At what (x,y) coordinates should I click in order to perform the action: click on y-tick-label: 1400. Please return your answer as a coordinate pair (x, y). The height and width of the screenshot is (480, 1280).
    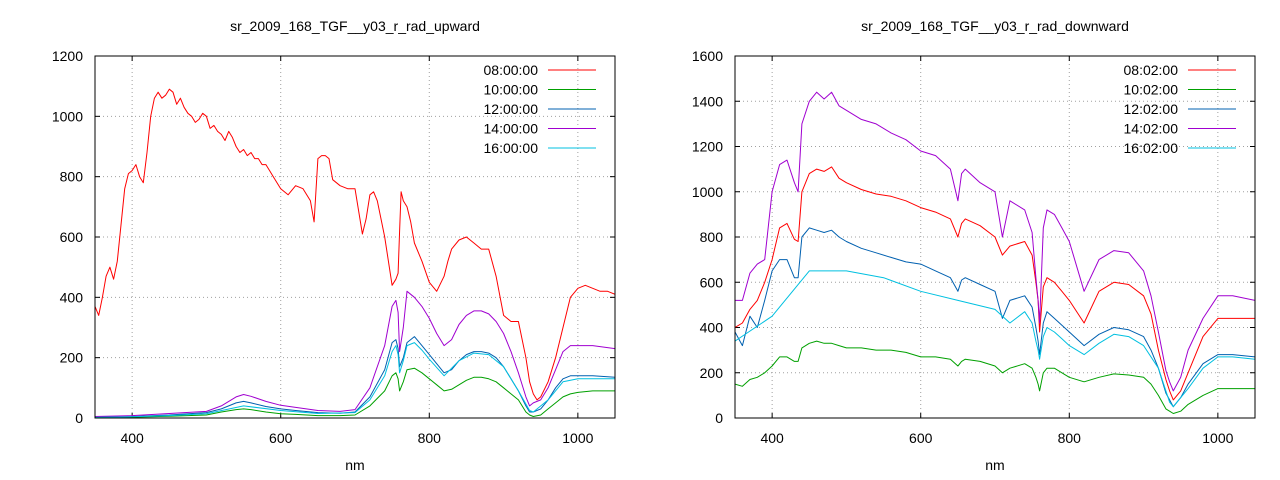
    Looking at the image, I should click on (707, 101).